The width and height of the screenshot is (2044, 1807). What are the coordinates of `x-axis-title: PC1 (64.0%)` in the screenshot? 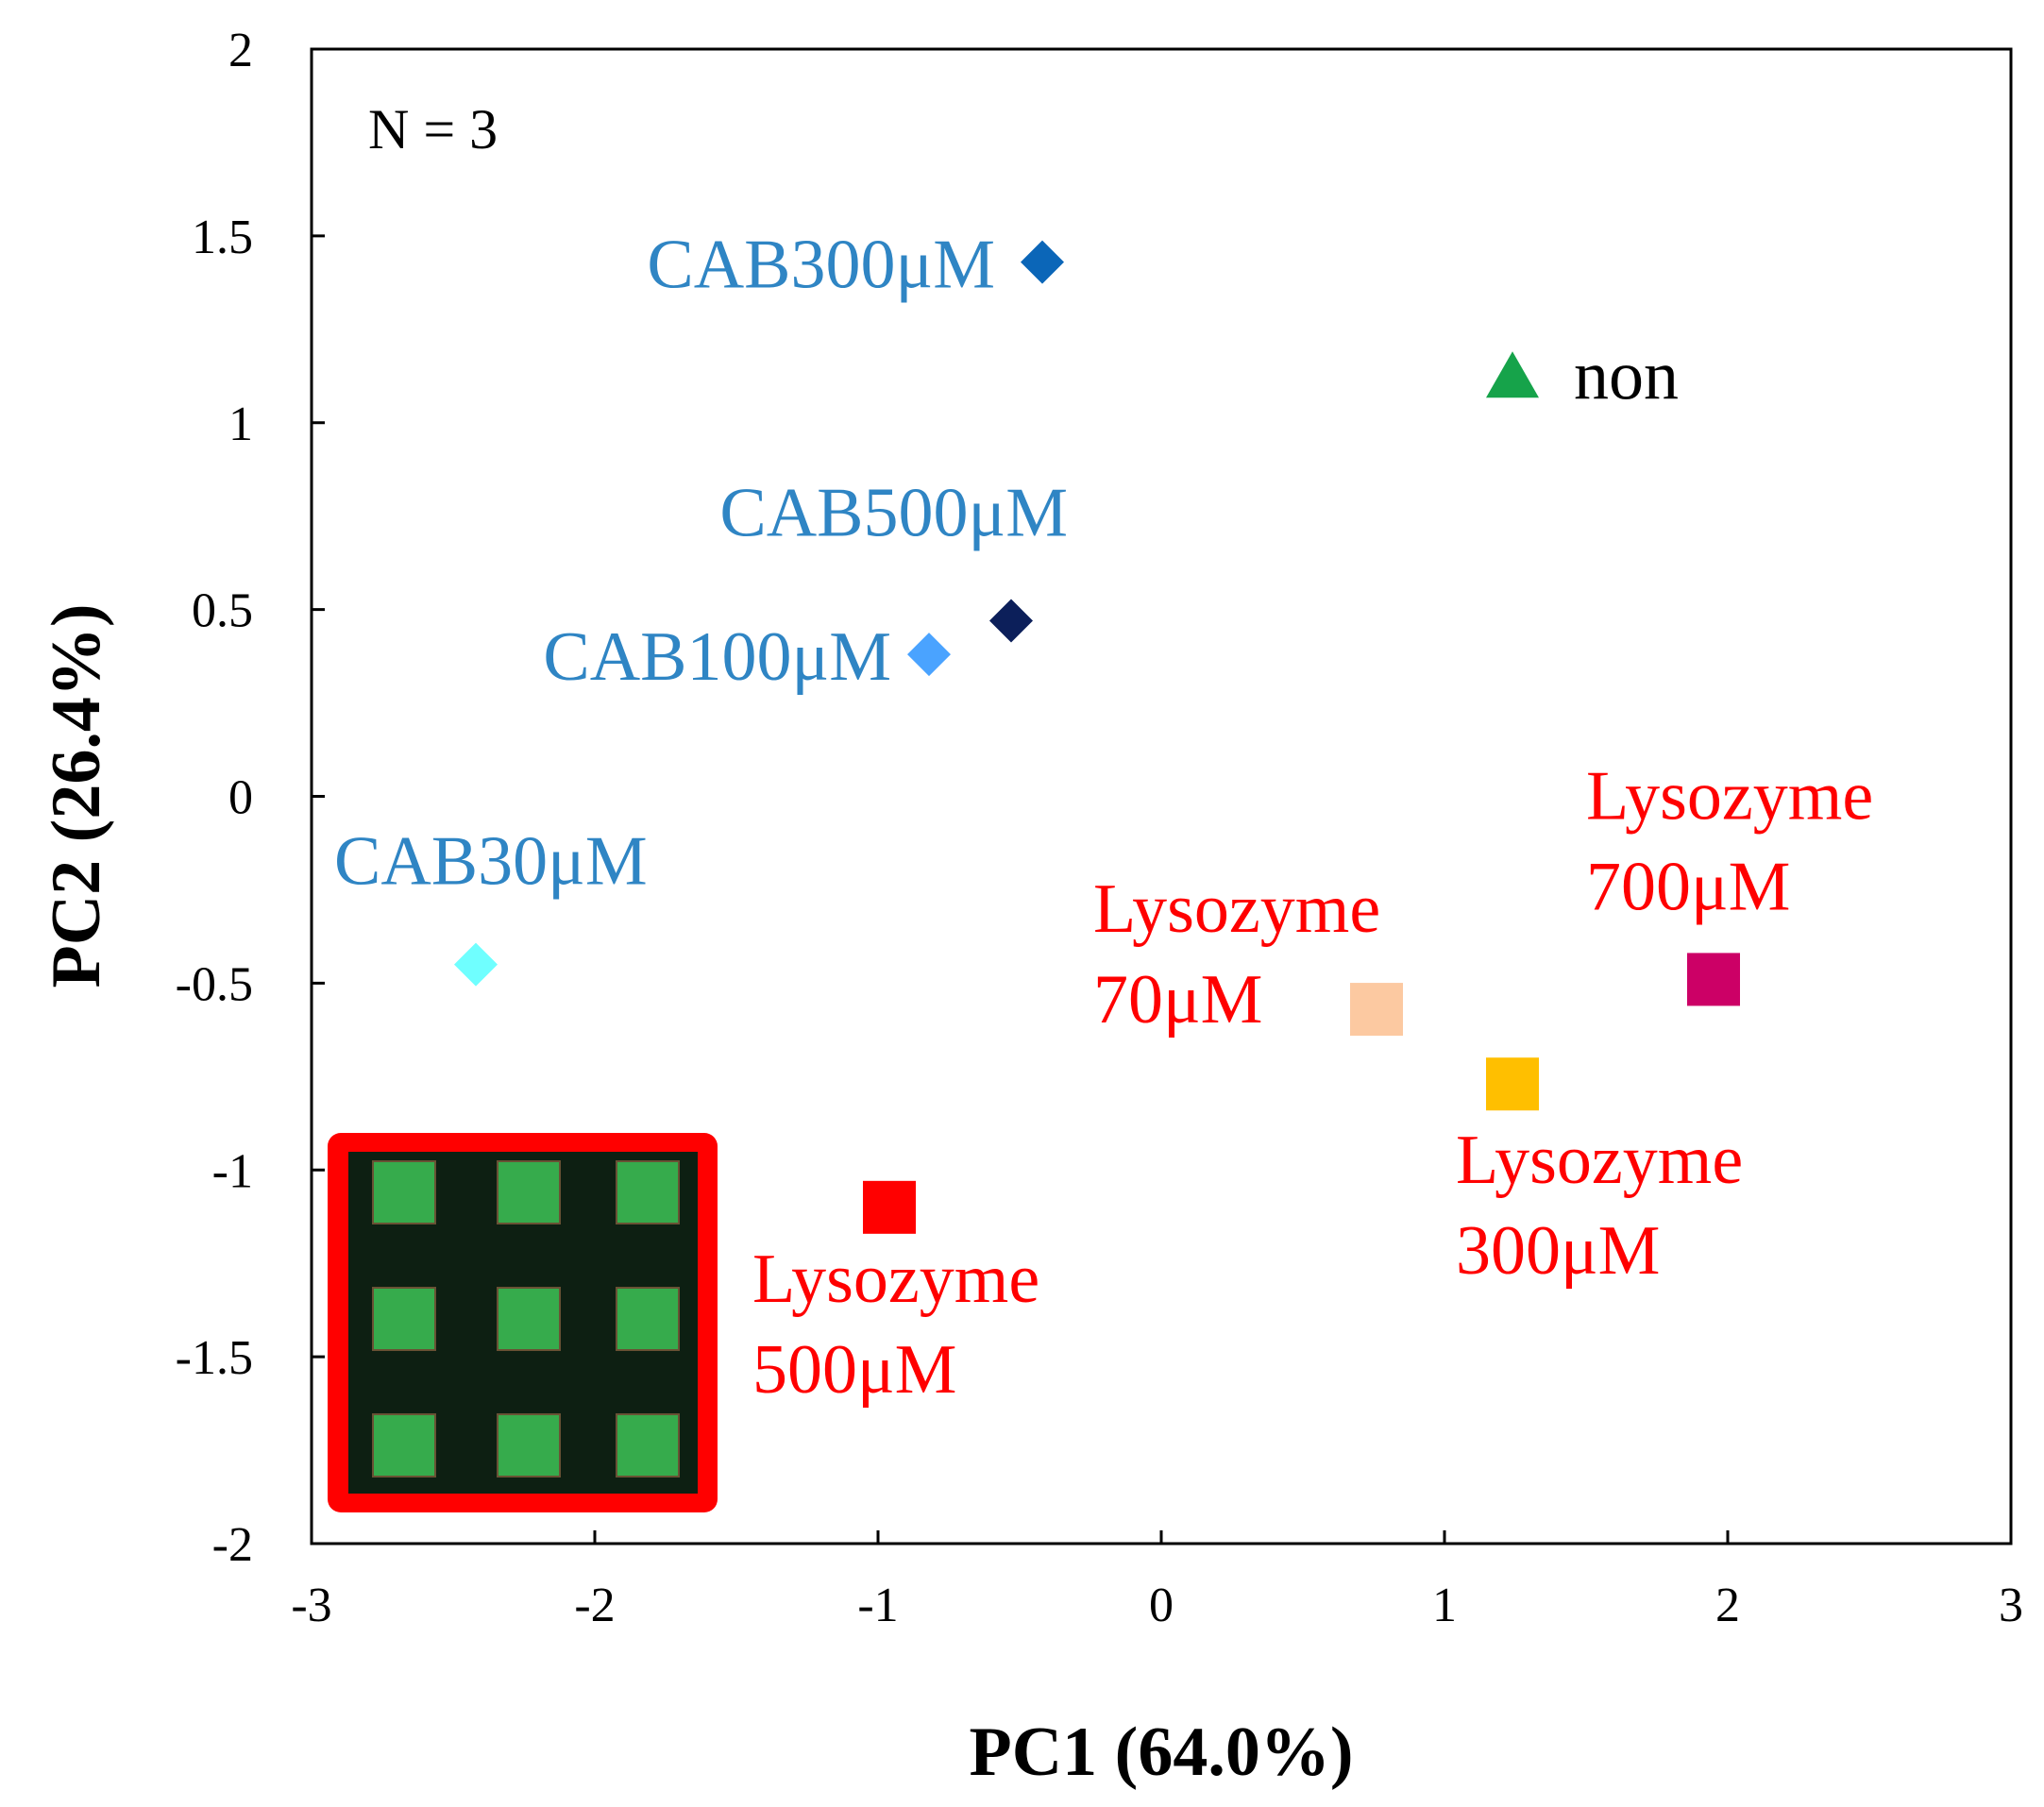 It's located at (1162, 1752).